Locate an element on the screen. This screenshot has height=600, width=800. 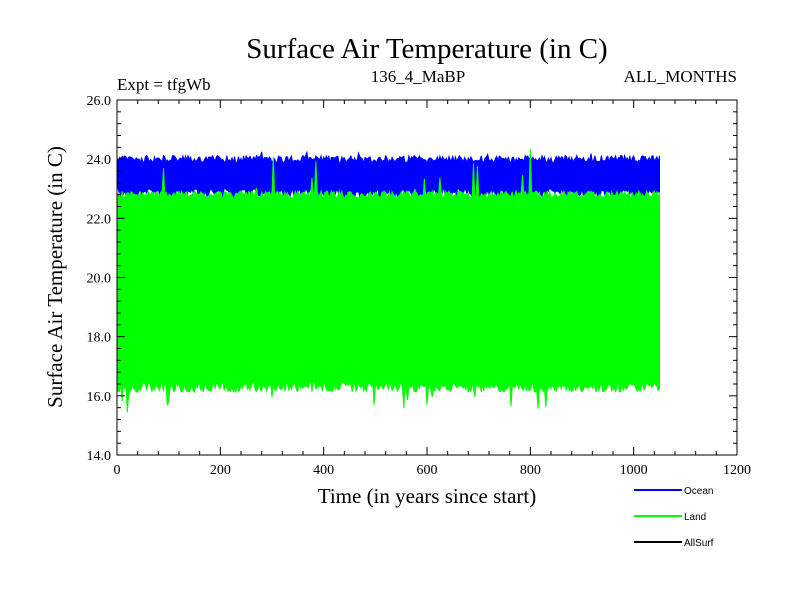
x-tick-label: 800 is located at coordinates (530, 470).